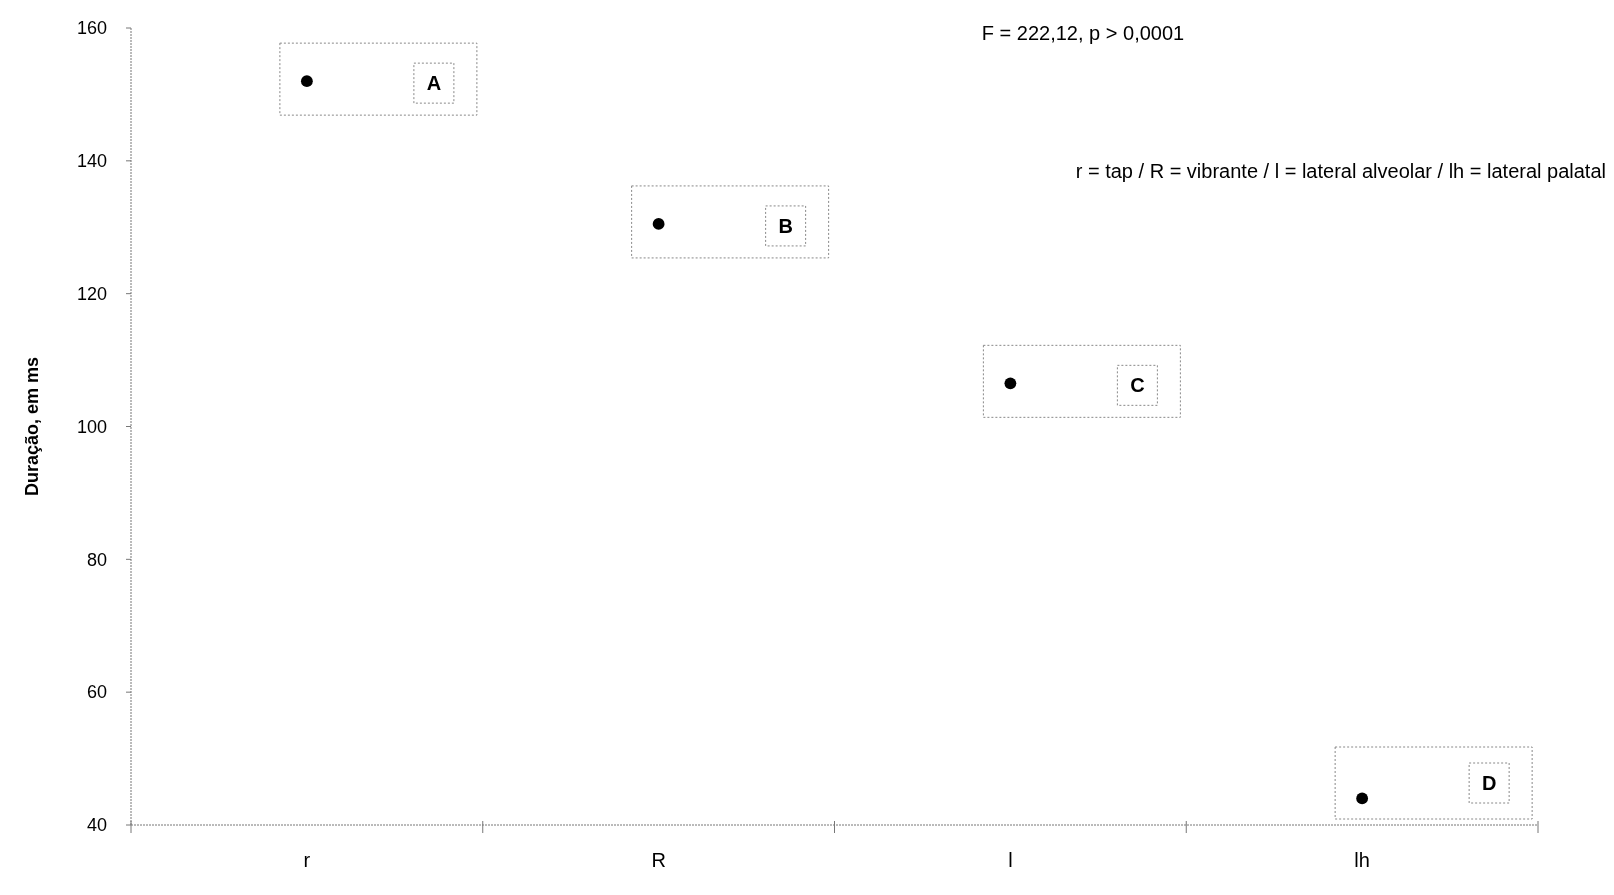 Image resolution: width=1614 pixels, height=895 pixels. Describe the element at coordinates (32, 426) in the screenshot. I see `y-axis-title: Duração, em ms` at that location.